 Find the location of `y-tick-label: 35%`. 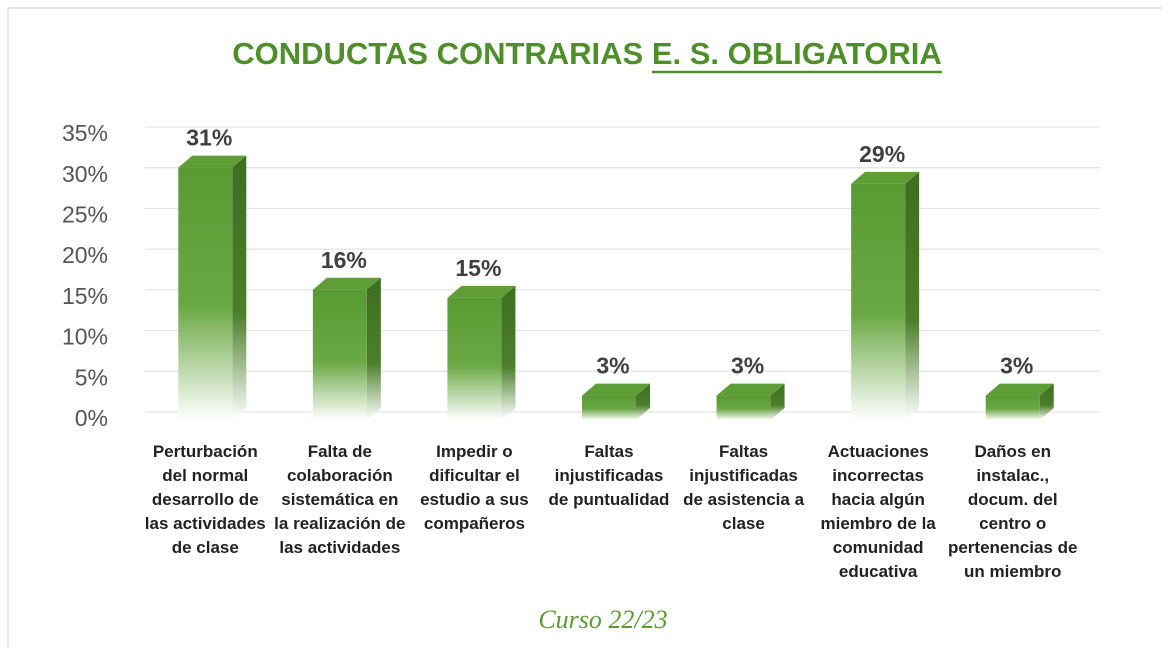

y-tick-label: 35% is located at coordinates (85, 133).